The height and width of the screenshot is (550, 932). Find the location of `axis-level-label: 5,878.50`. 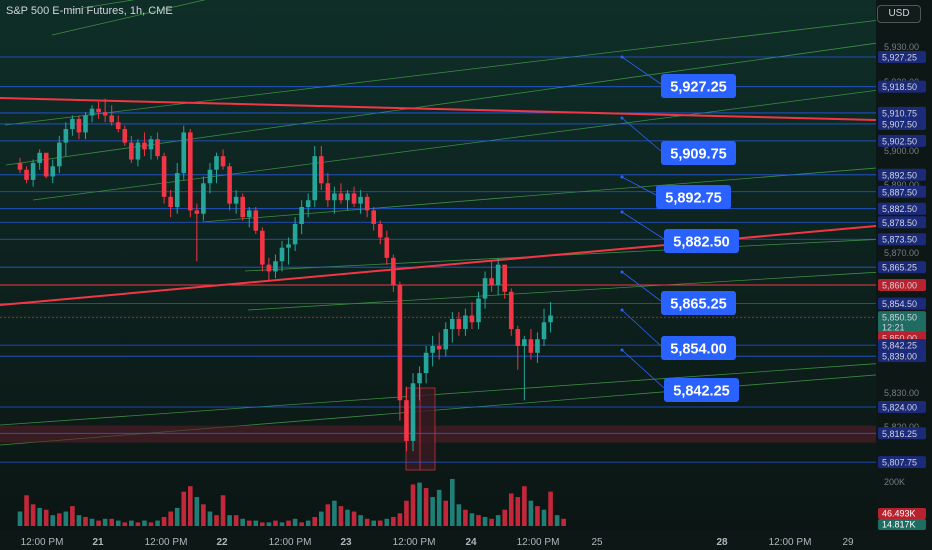

axis-level-label: 5,878.50 is located at coordinates (899, 223).